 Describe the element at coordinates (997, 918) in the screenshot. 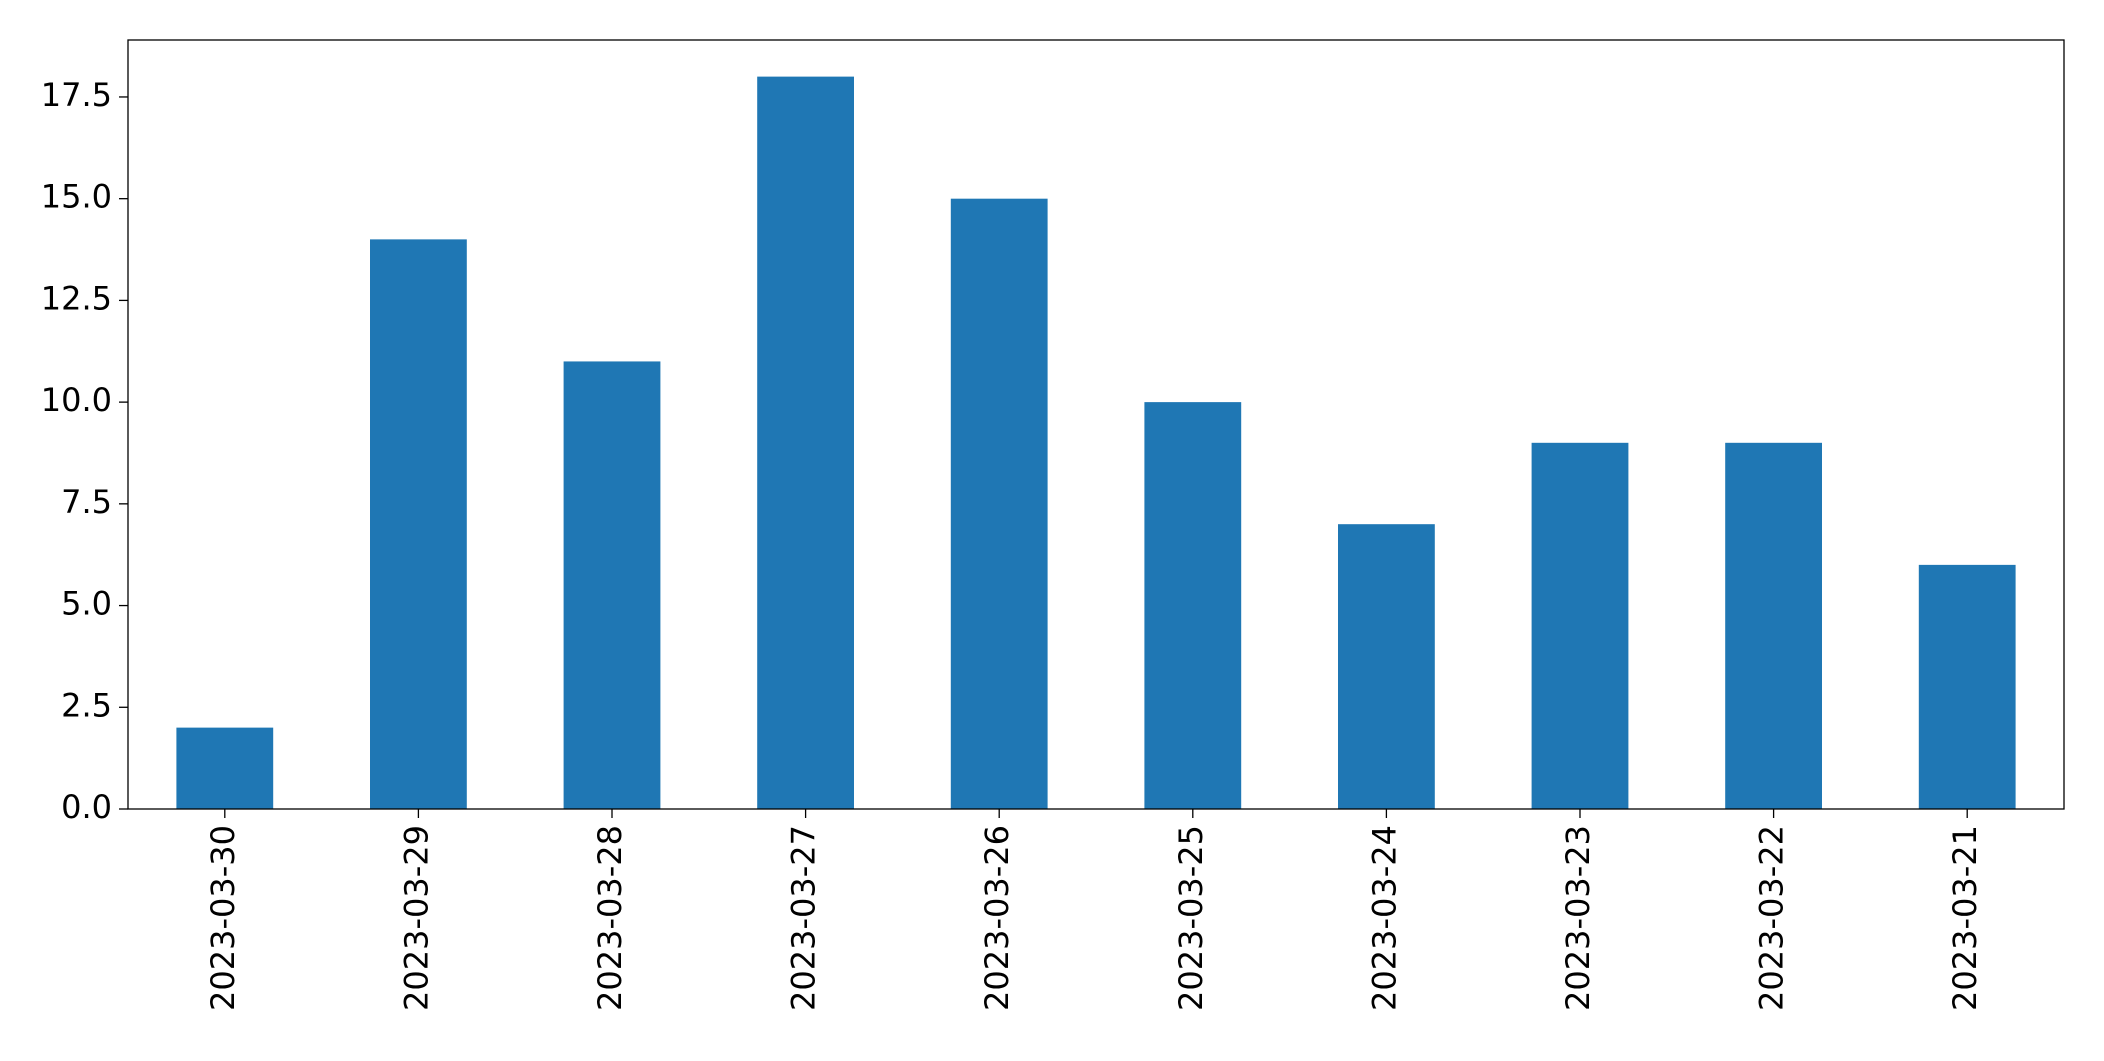

I see `x-tick-label: 2023-03-26` at that location.